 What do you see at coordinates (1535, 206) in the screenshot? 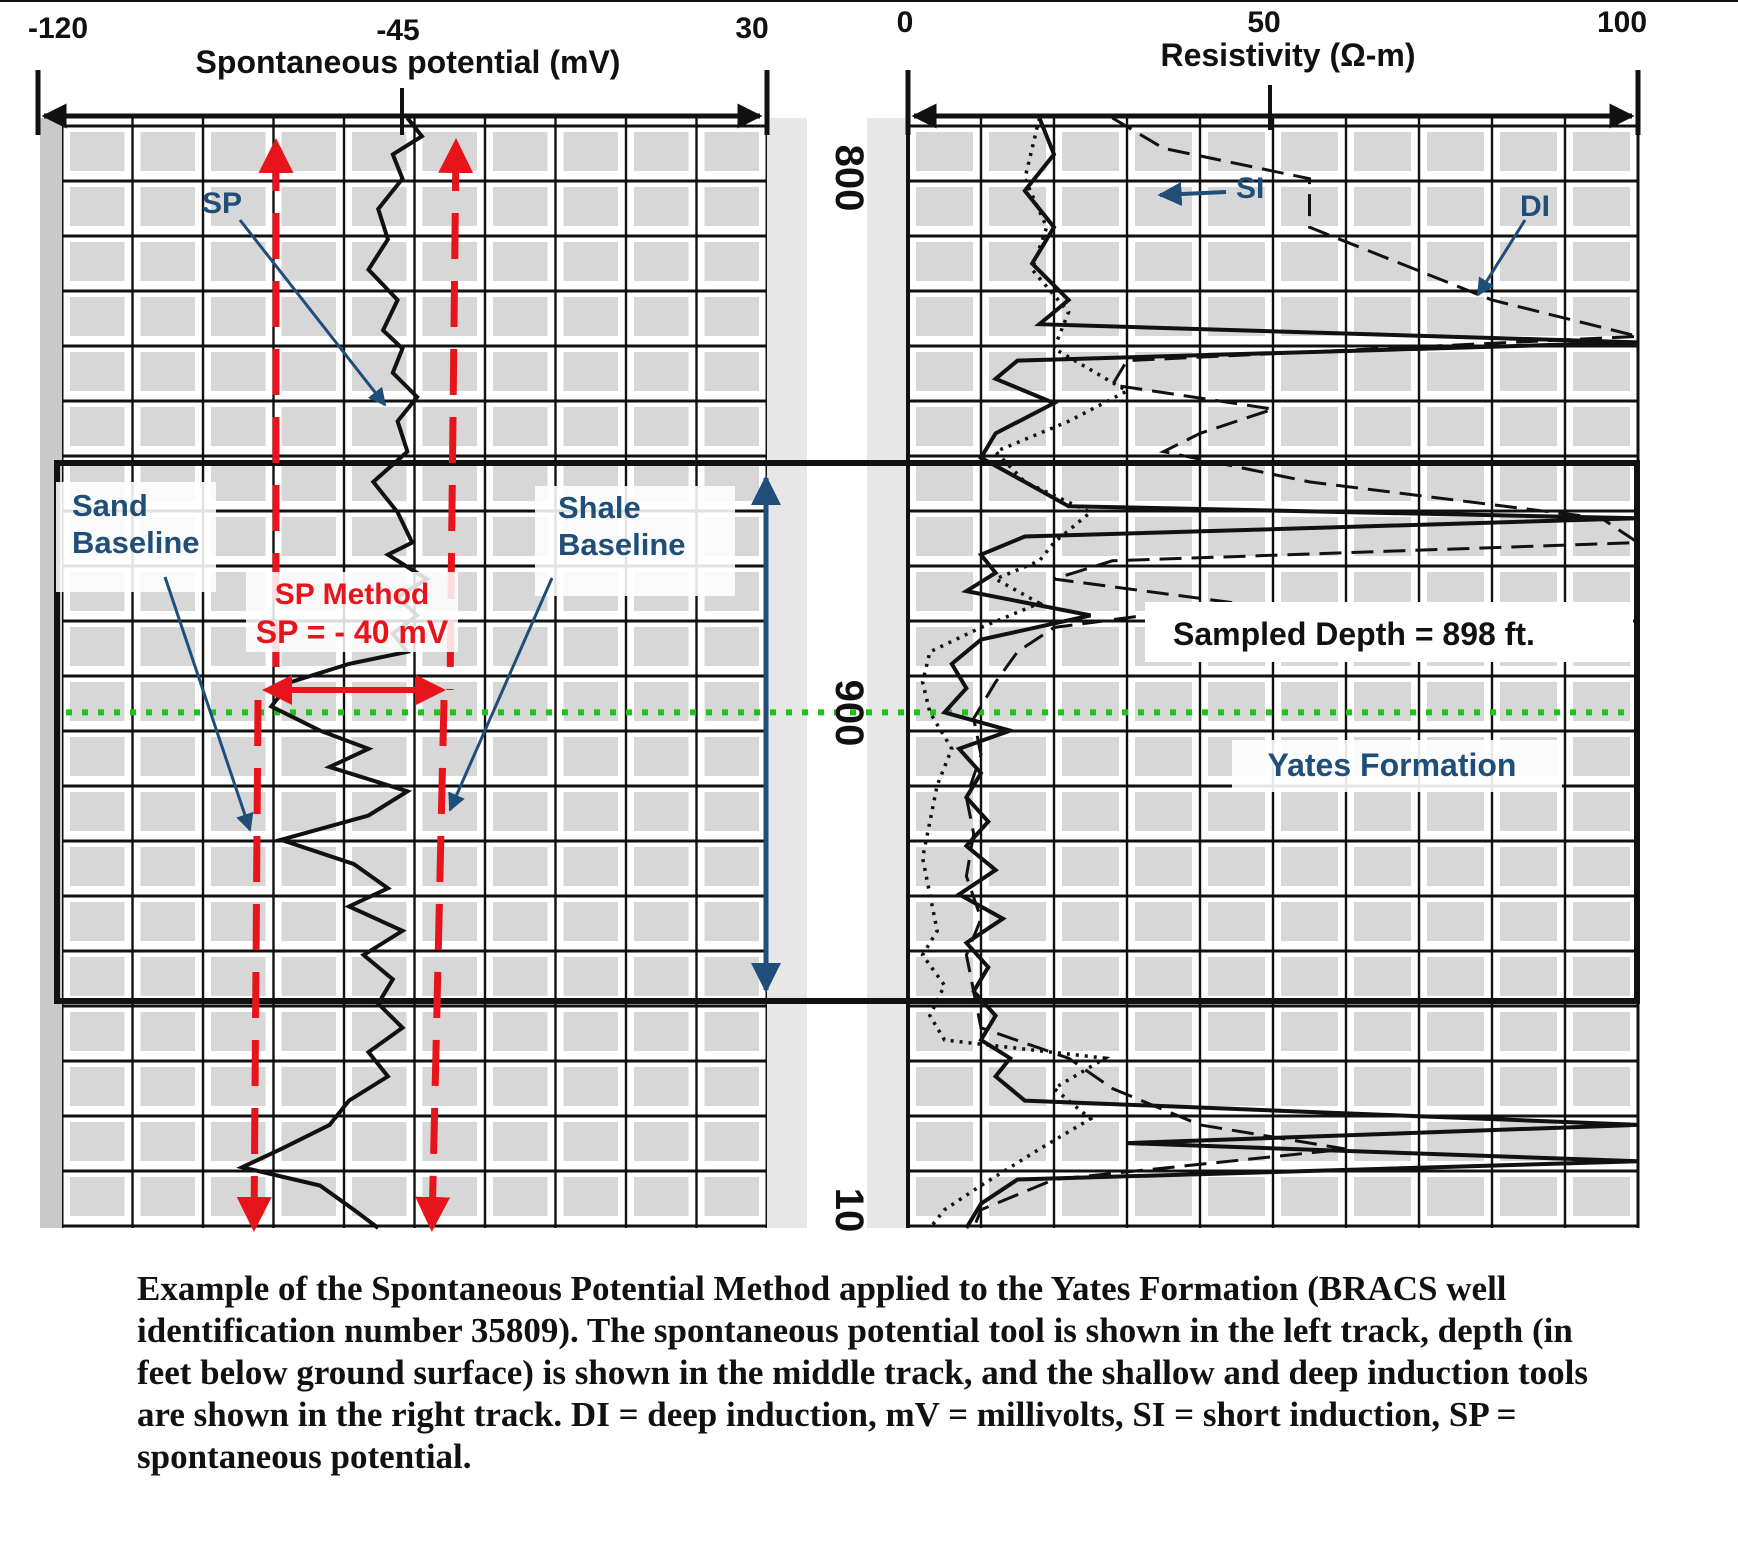
I see `di-curve-label: DI` at bounding box center [1535, 206].